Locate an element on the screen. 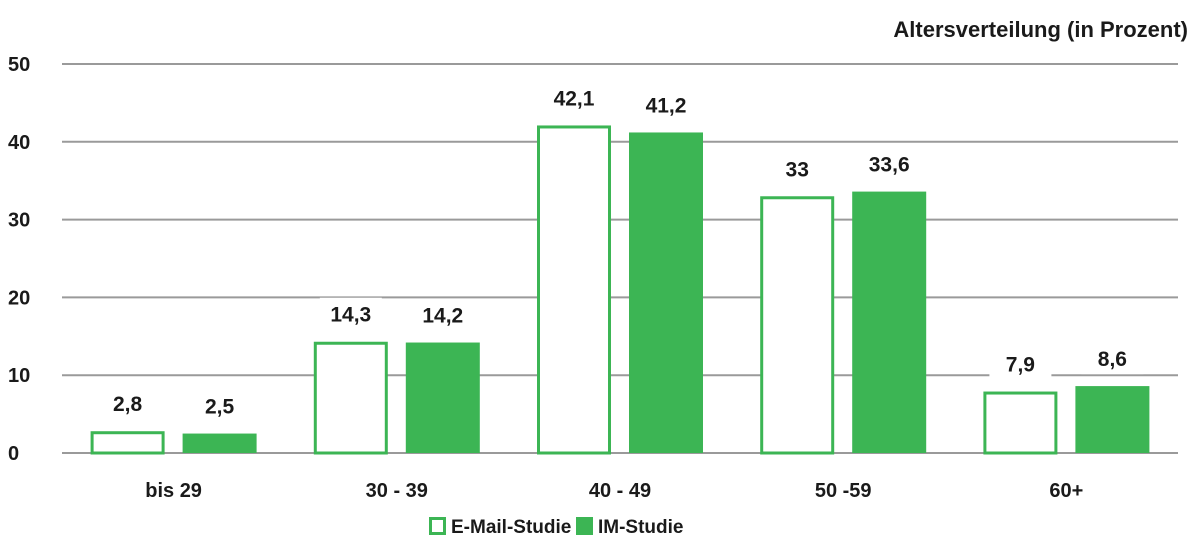 The image size is (1200, 538). legend-label: E-Mail-Studie is located at coordinates (511, 527).